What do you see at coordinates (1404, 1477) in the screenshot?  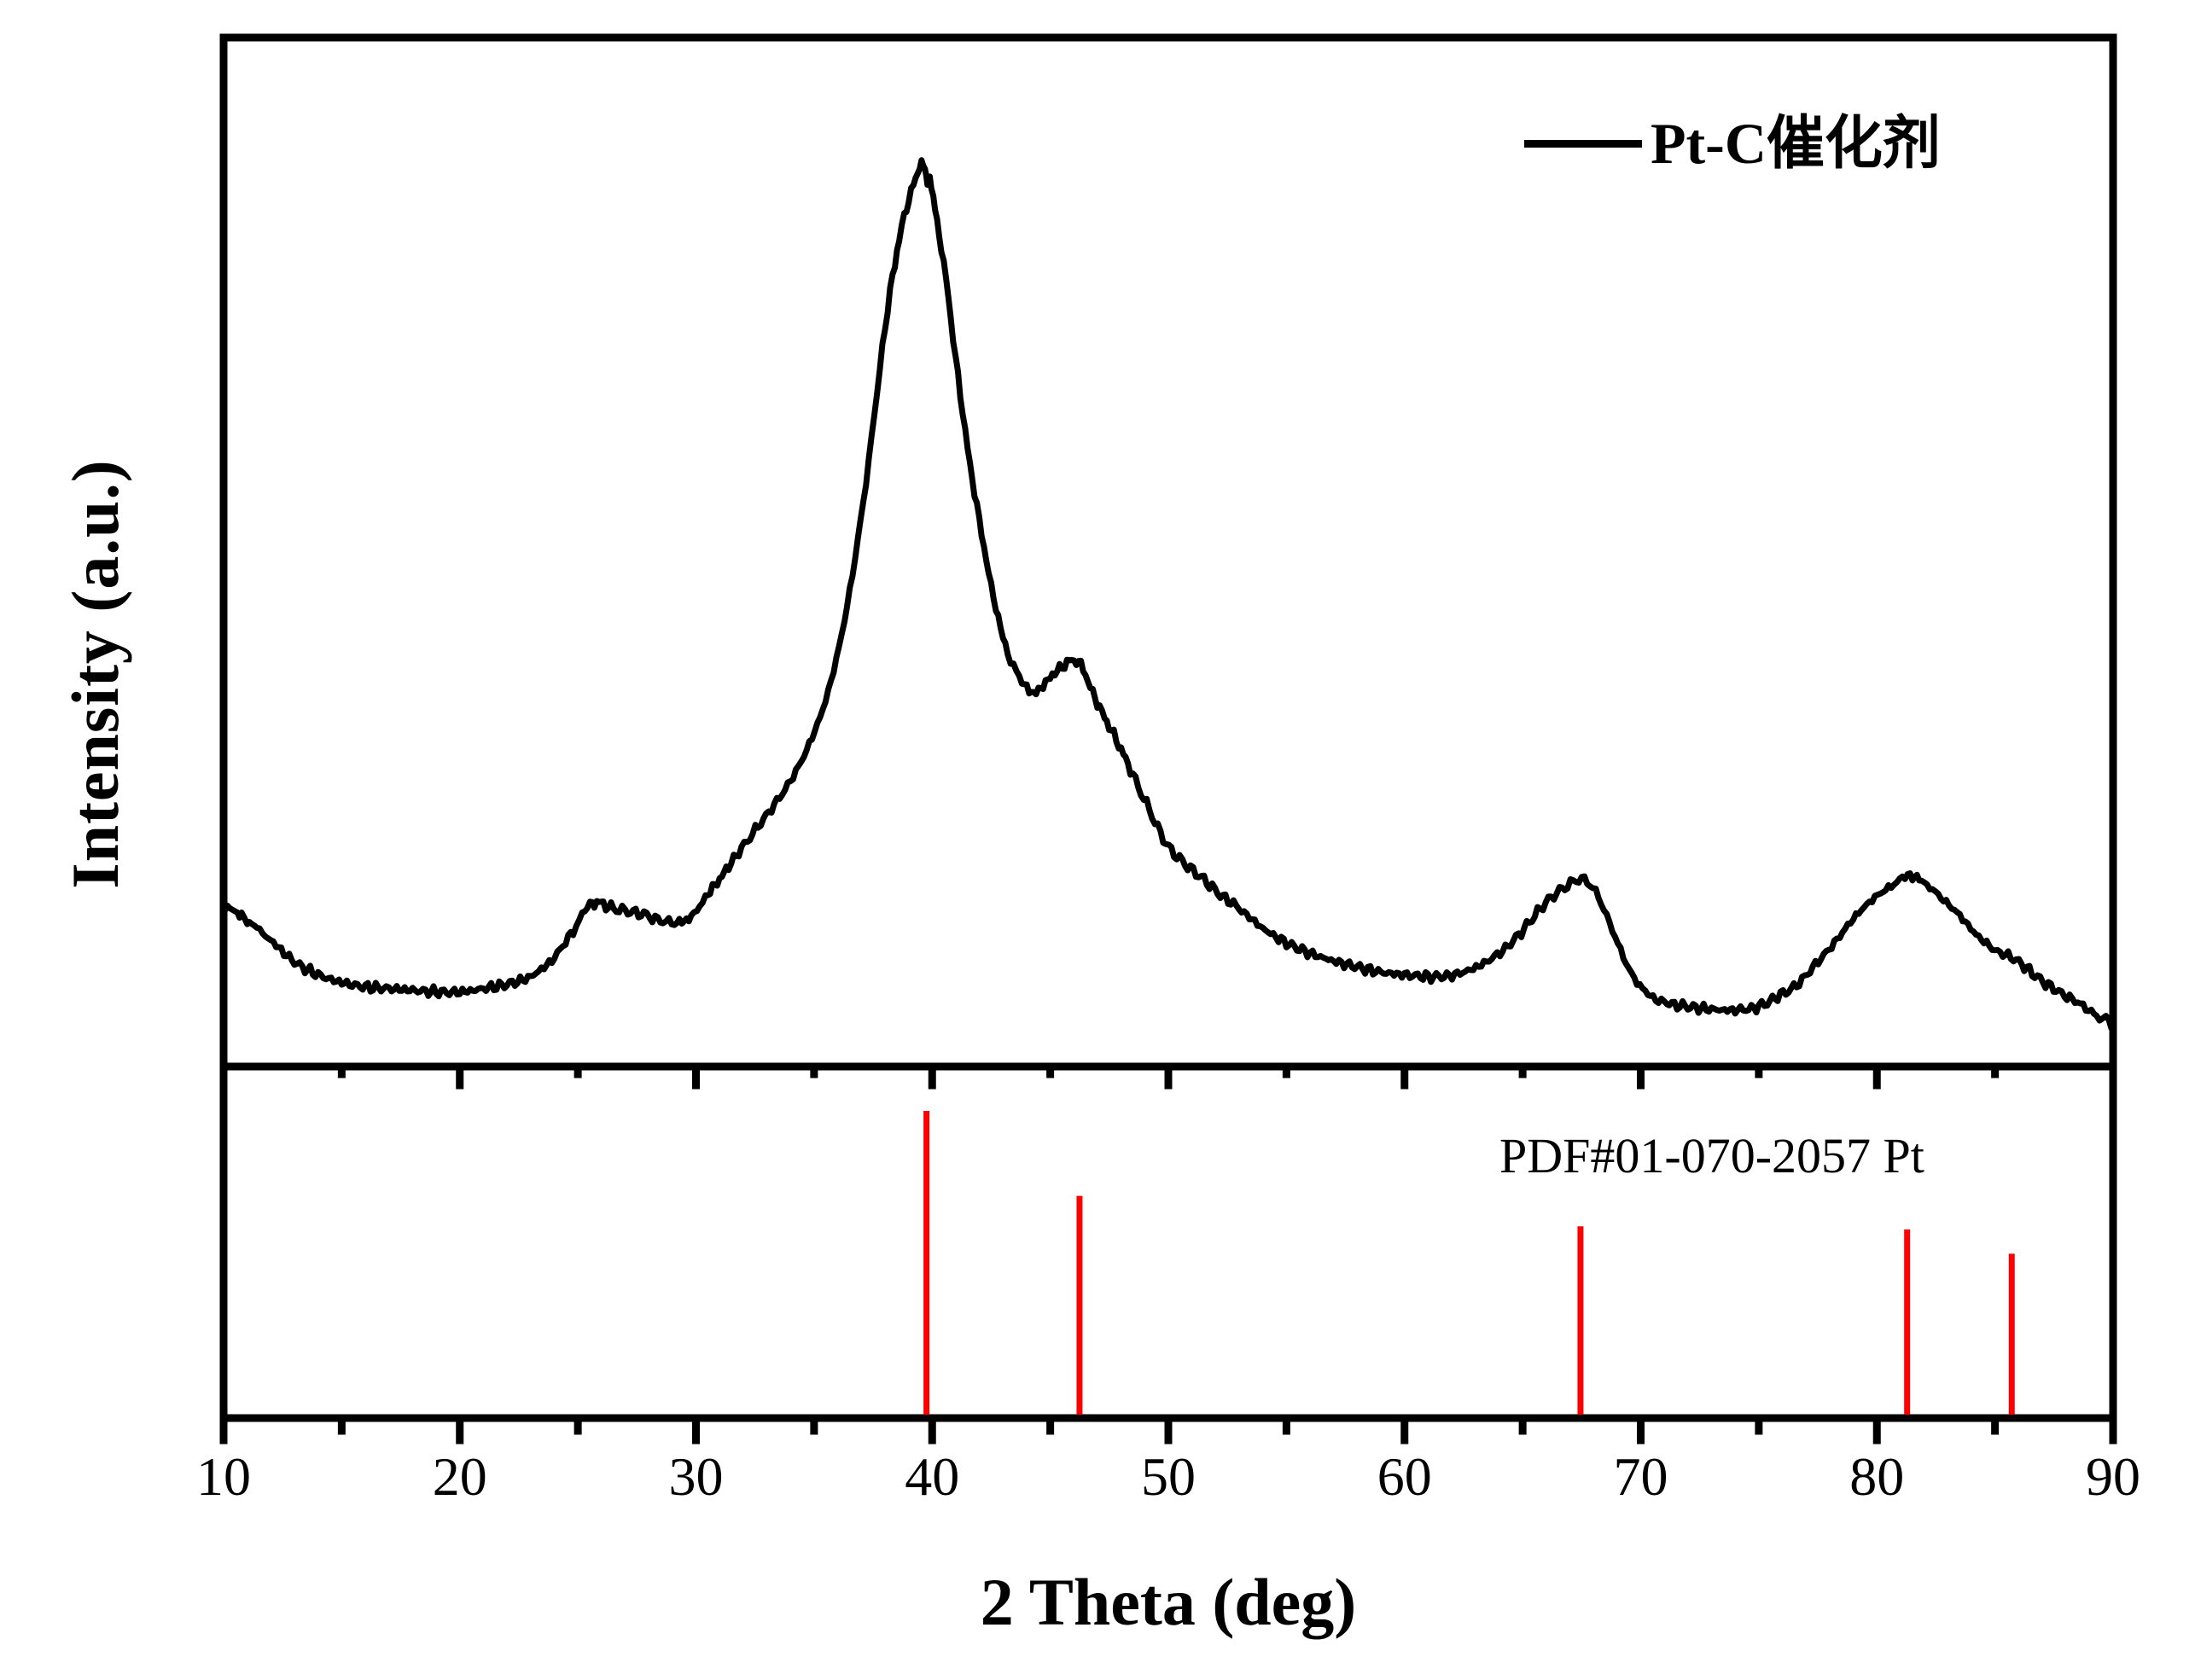 I see `x-tick-label: 60` at bounding box center [1404, 1477].